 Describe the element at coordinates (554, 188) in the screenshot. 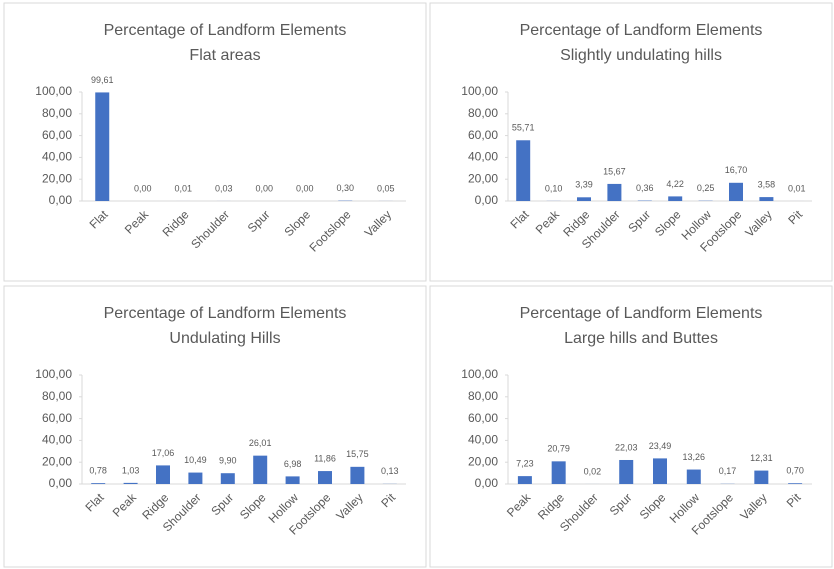

I see `value-label: 0,10` at that location.